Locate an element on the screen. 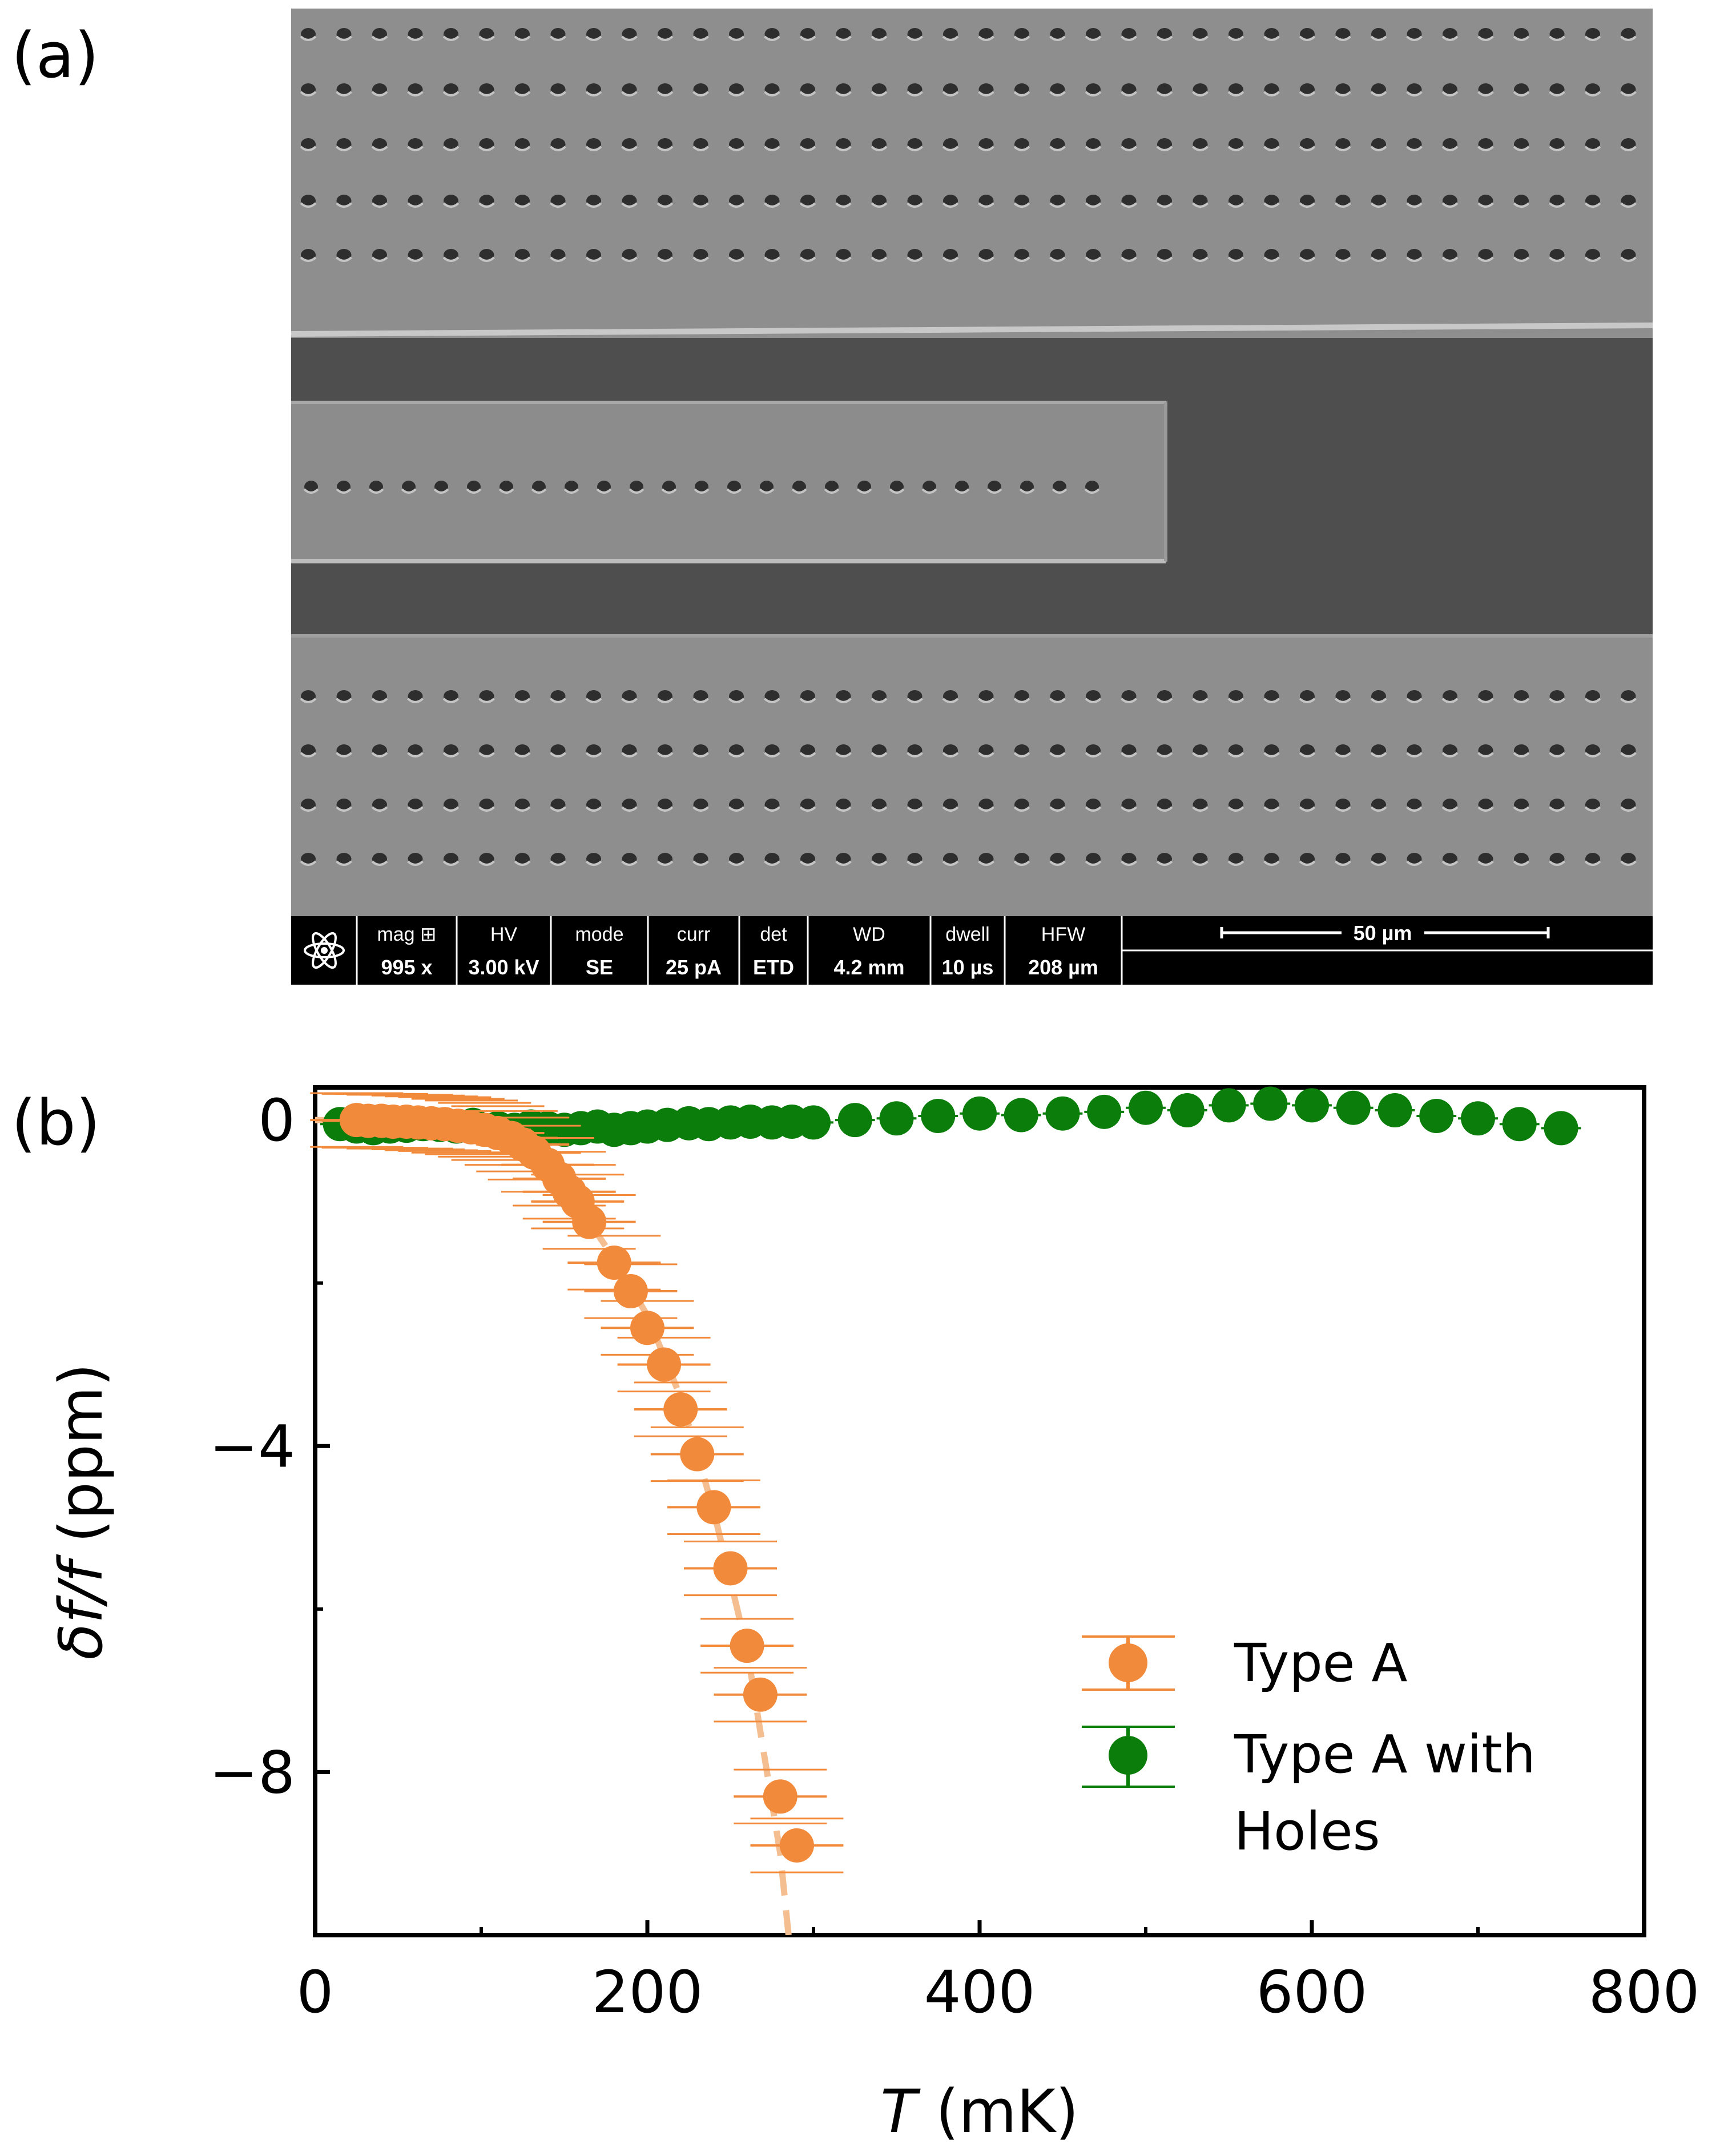 The height and width of the screenshot is (2156, 1732). point-type-a is located at coordinates (614, 1263).